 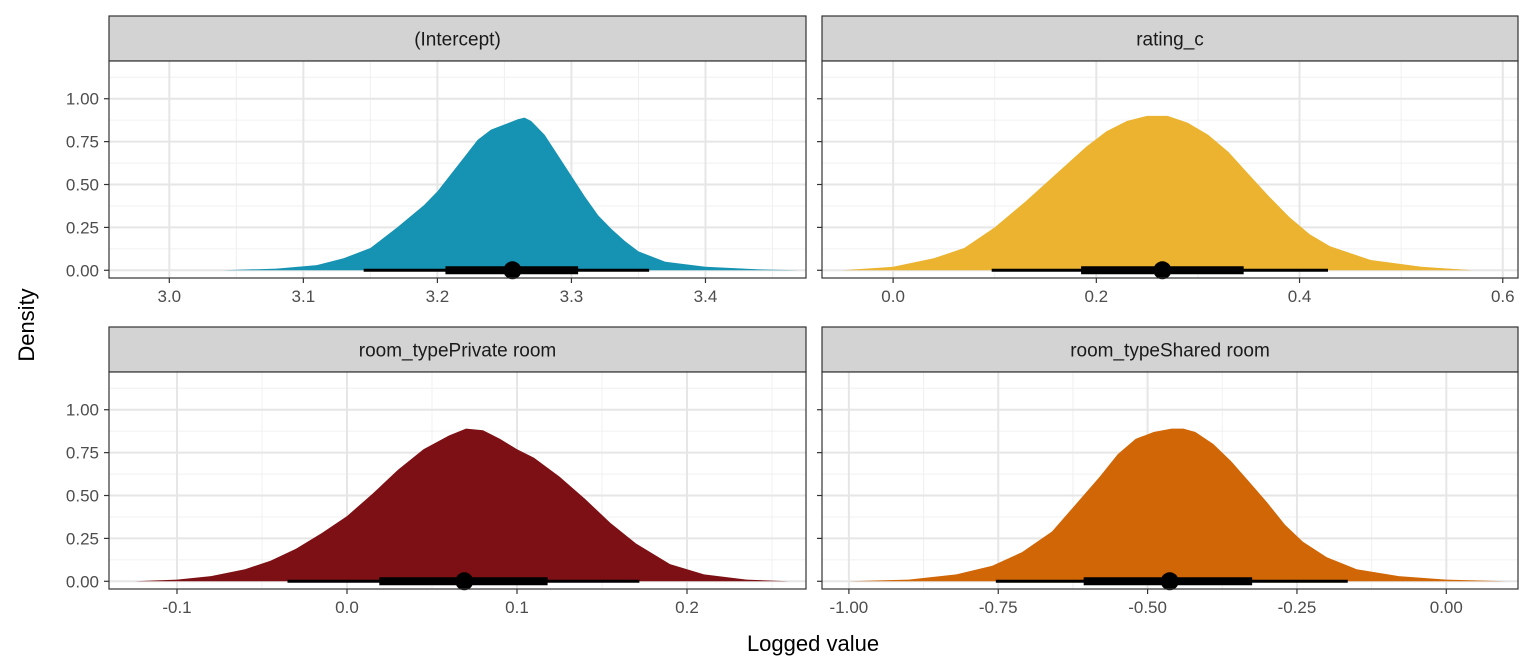 I want to click on facet-title: rating_c, so click(x=1170, y=40).